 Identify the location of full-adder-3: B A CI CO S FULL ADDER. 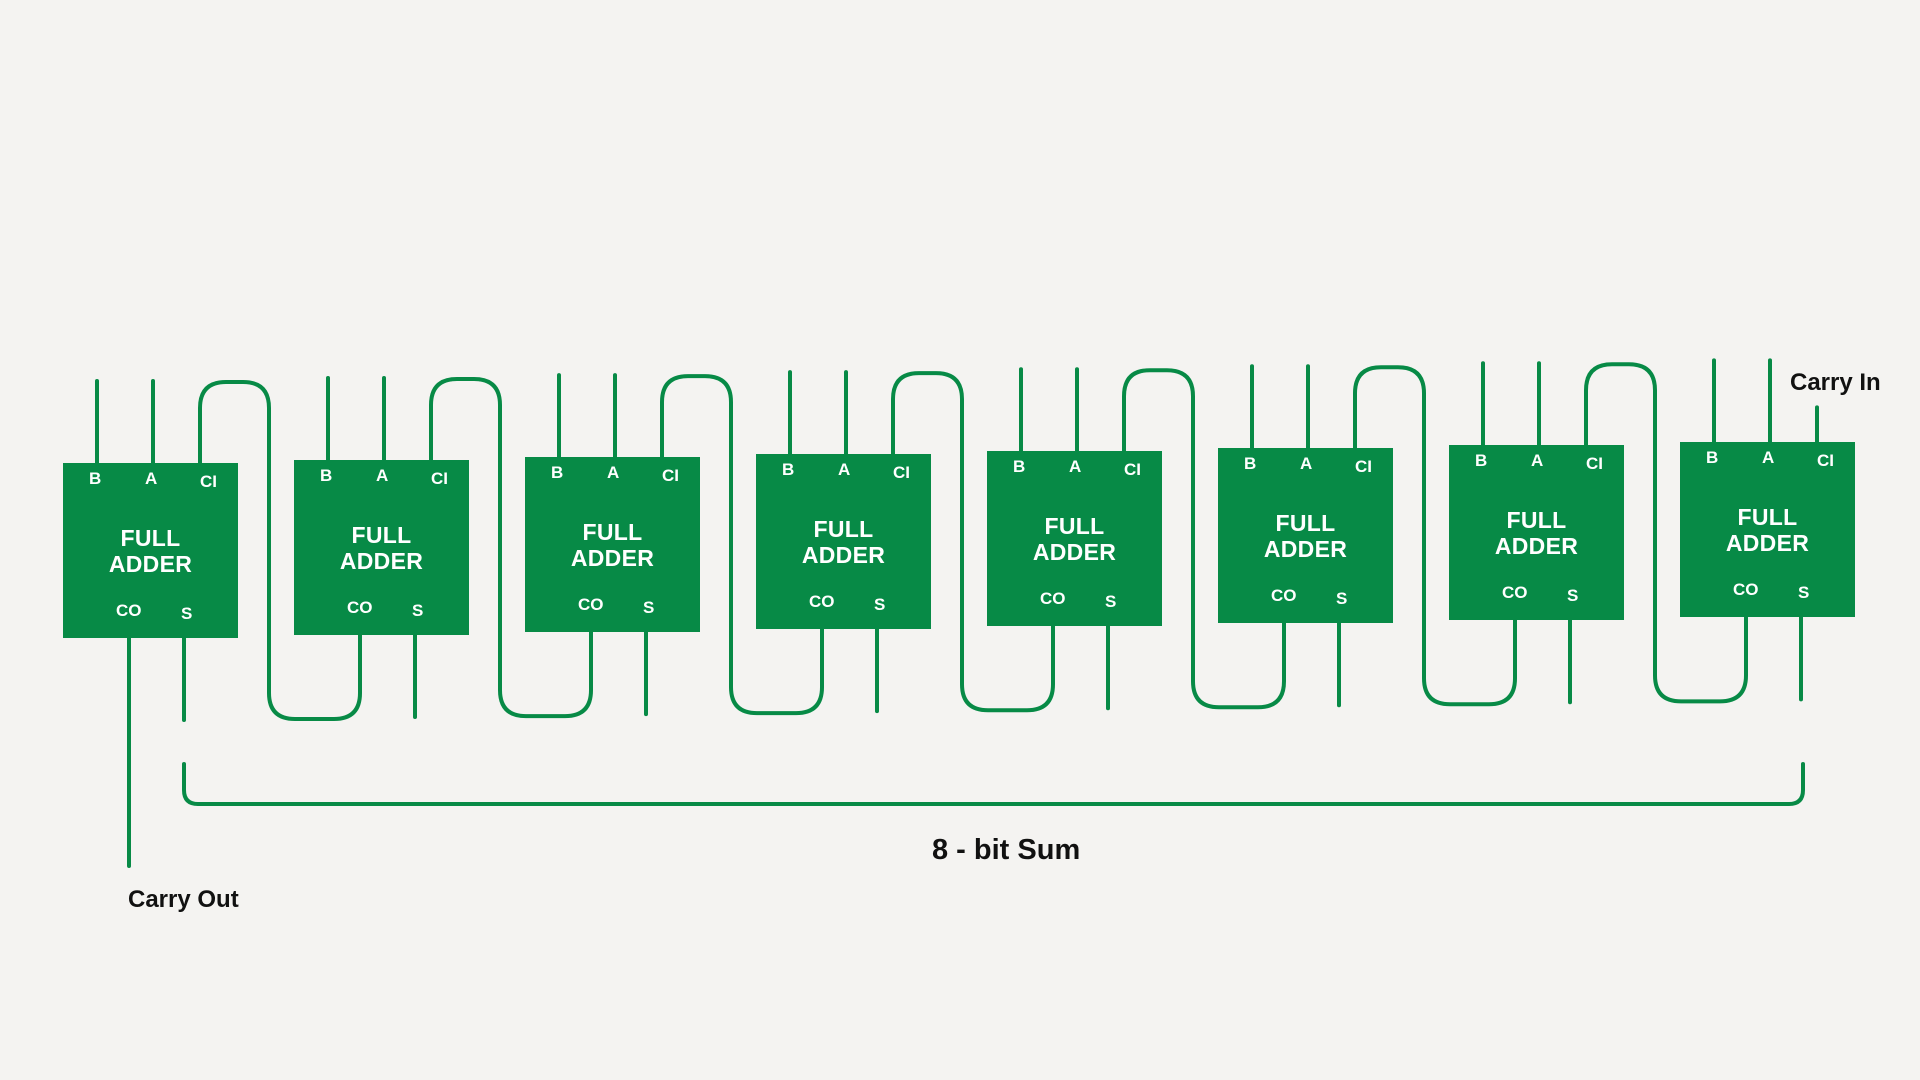
(612, 545).